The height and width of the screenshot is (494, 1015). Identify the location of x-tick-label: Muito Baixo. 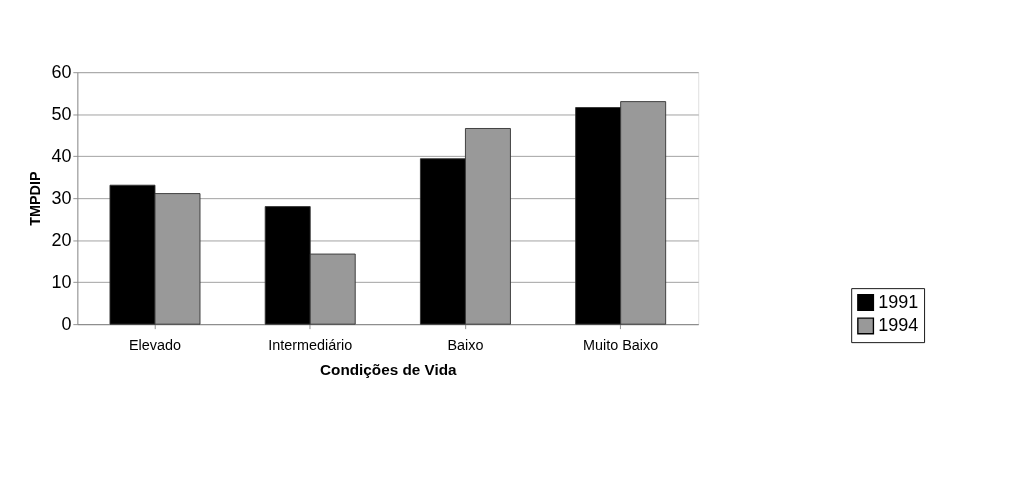
(621, 344).